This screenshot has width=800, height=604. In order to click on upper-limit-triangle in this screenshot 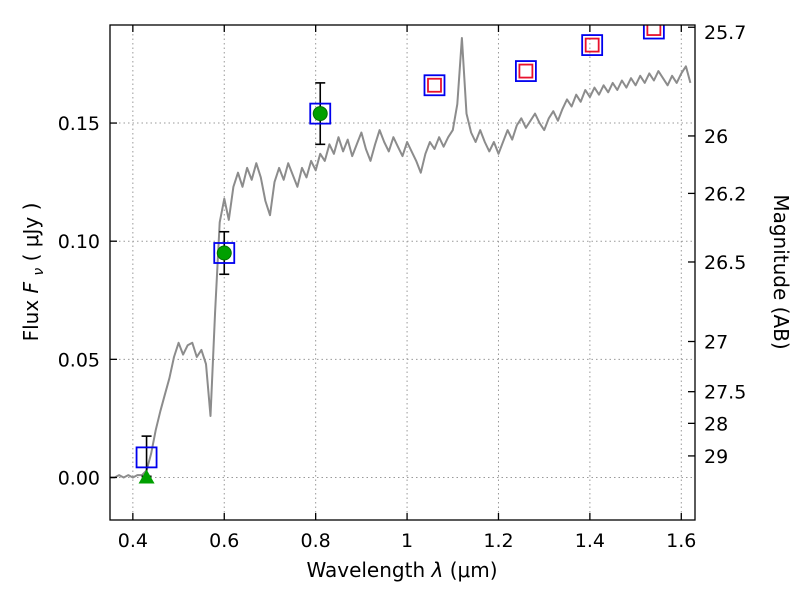, I will do `click(146, 476)`.